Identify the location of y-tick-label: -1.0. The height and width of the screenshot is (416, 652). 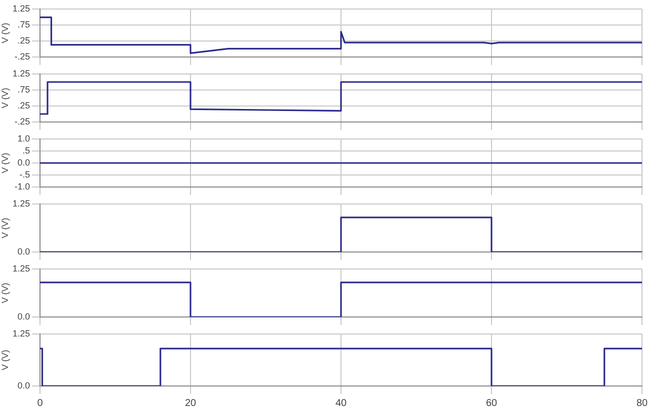
(22, 186).